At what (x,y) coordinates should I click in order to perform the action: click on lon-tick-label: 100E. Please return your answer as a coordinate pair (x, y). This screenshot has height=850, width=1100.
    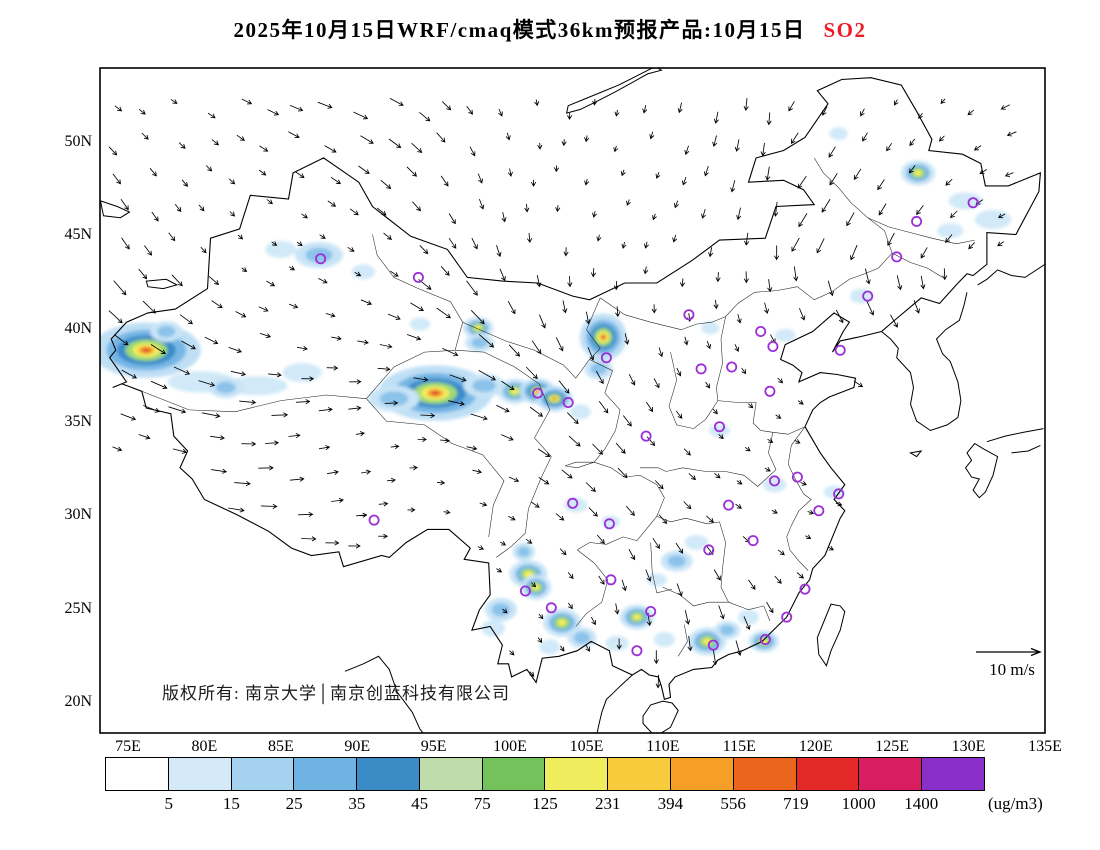
    Looking at the image, I should click on (510, 746).